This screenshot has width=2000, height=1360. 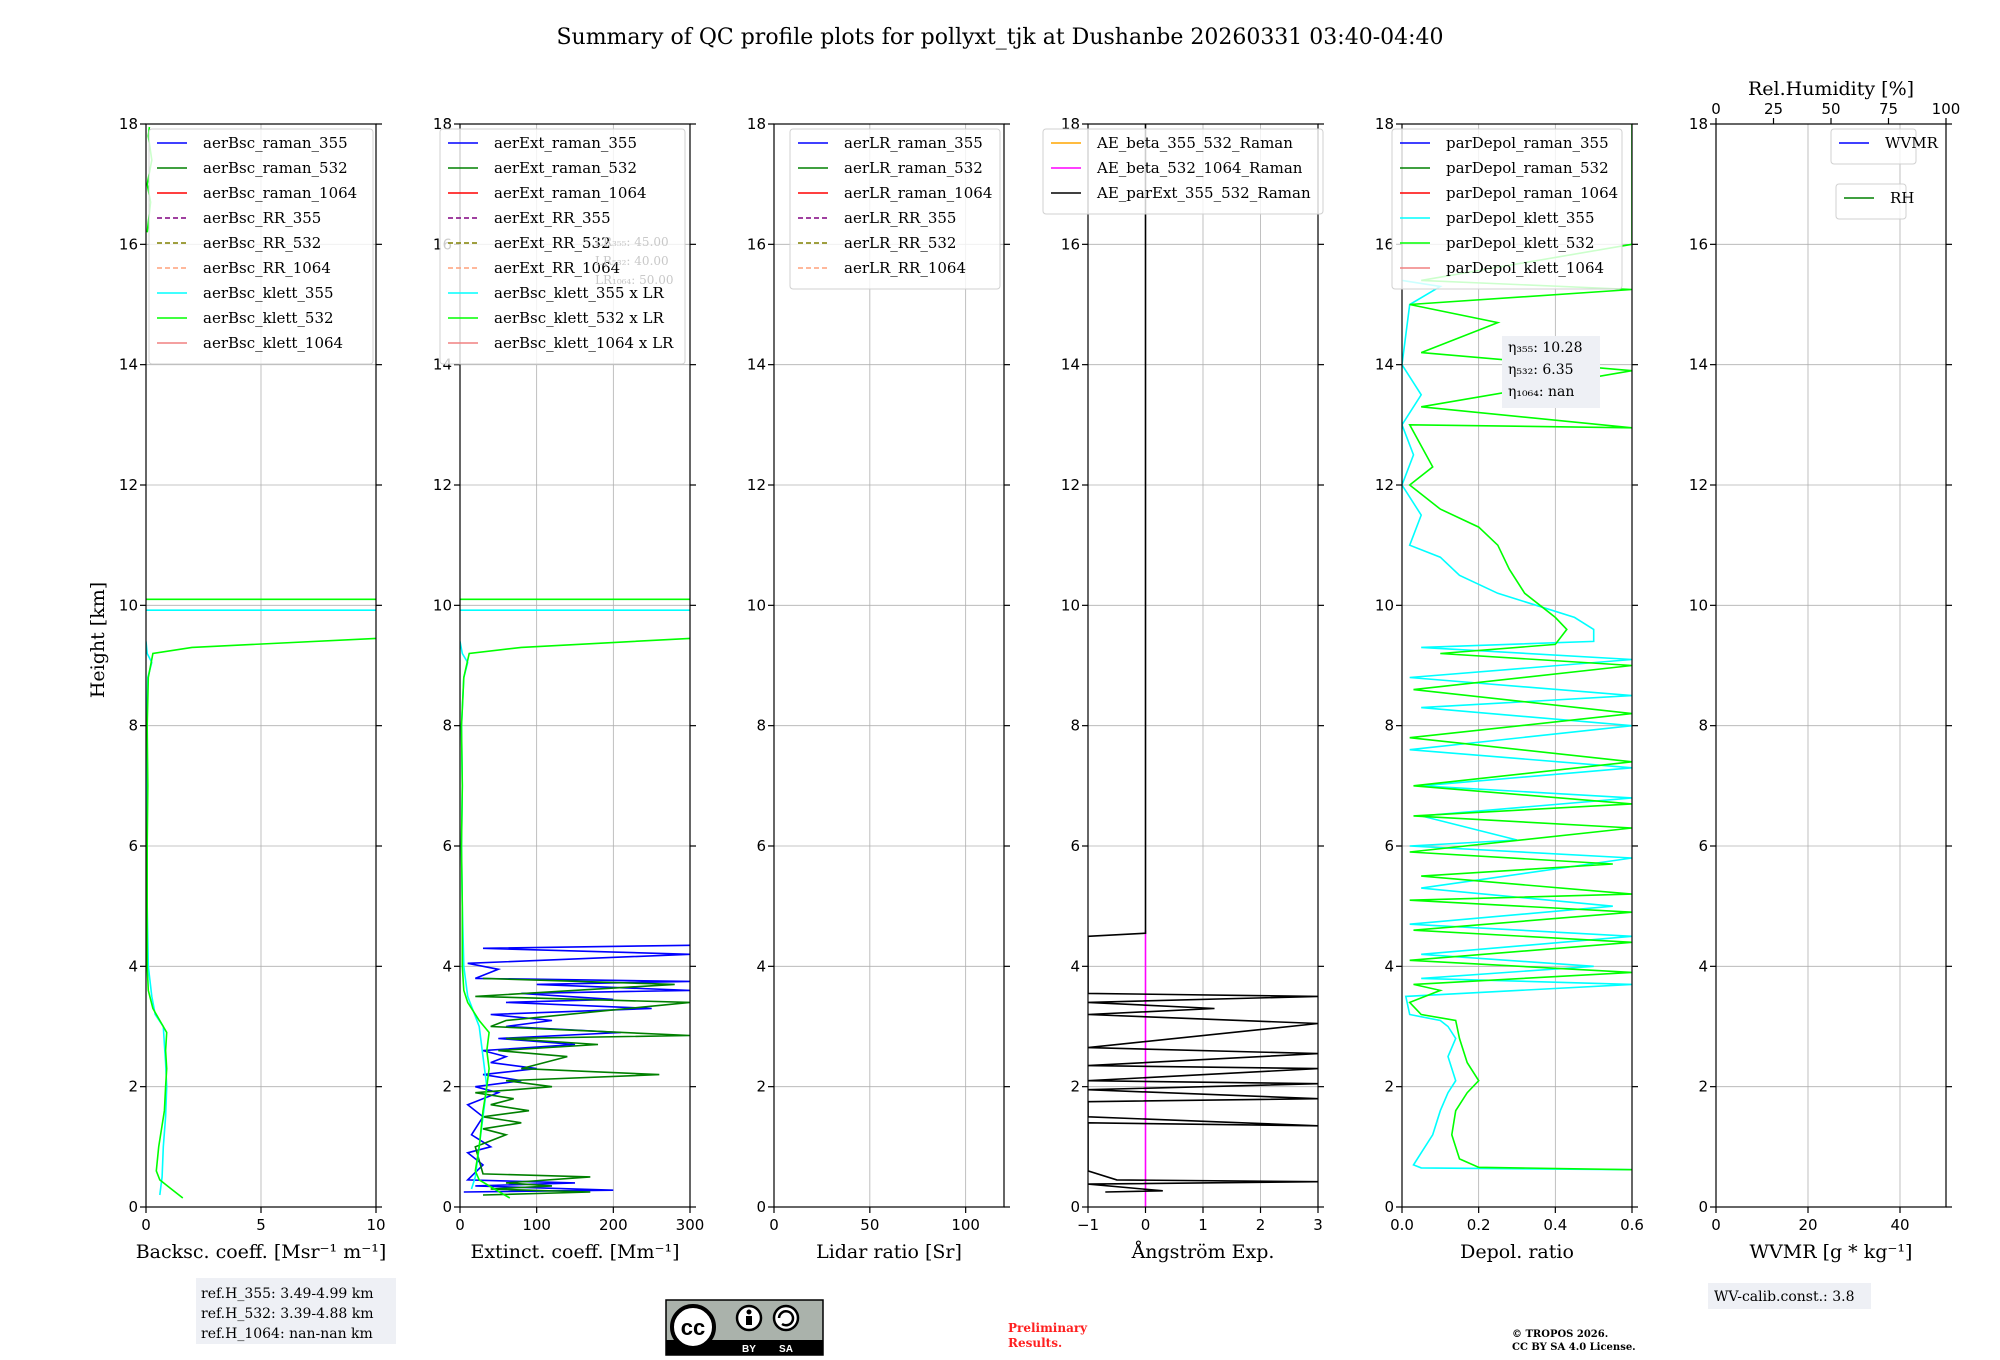 I want to click on cc-text: cc, so click(x=693, y=1327).